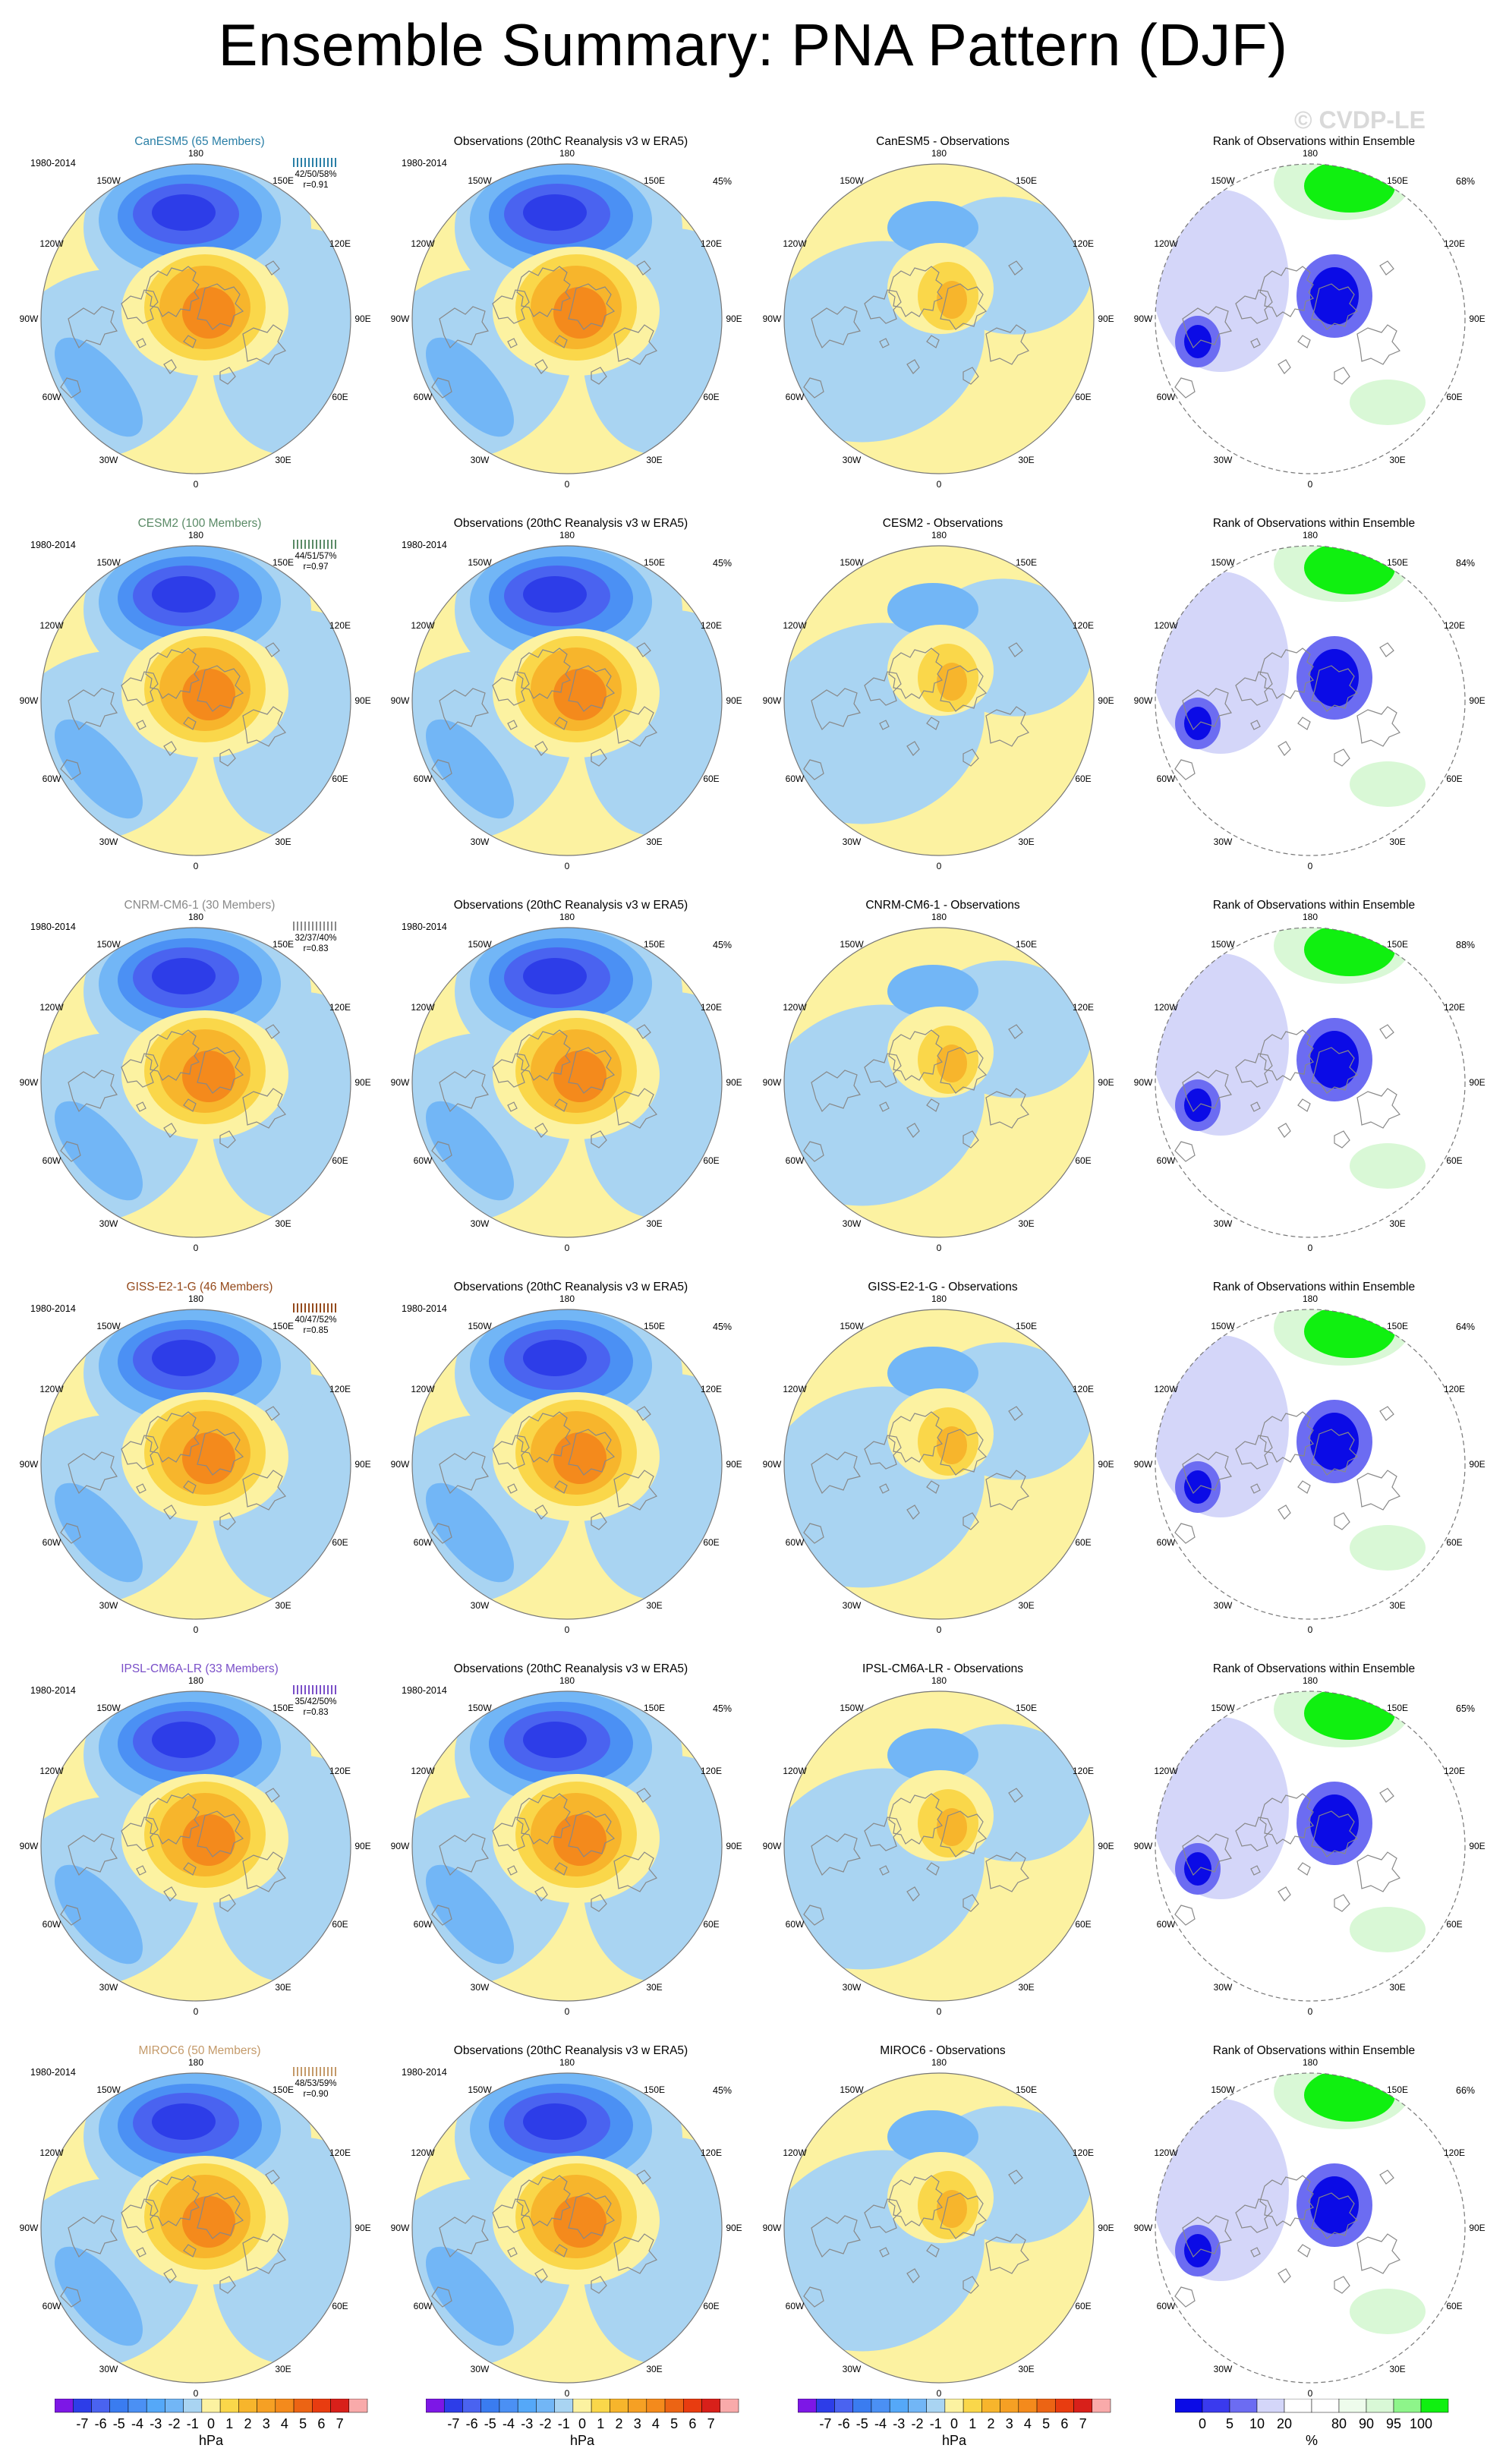 This screenshot has height=2464, width=1506. What do you see at coordinates (1257, 2423) in the screenshot?
I see `colorbar-tick: 10` at bounding box center [1257, 2423].